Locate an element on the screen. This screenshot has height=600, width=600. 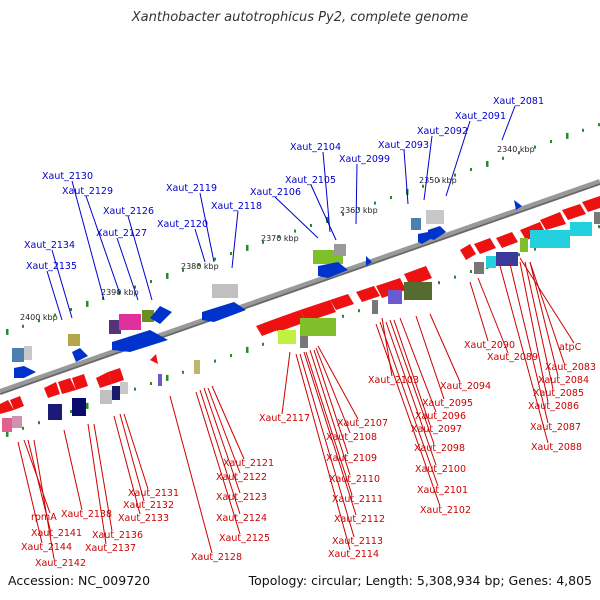
gene-label: Xaut_2103 is located at coordinates (393, 380).